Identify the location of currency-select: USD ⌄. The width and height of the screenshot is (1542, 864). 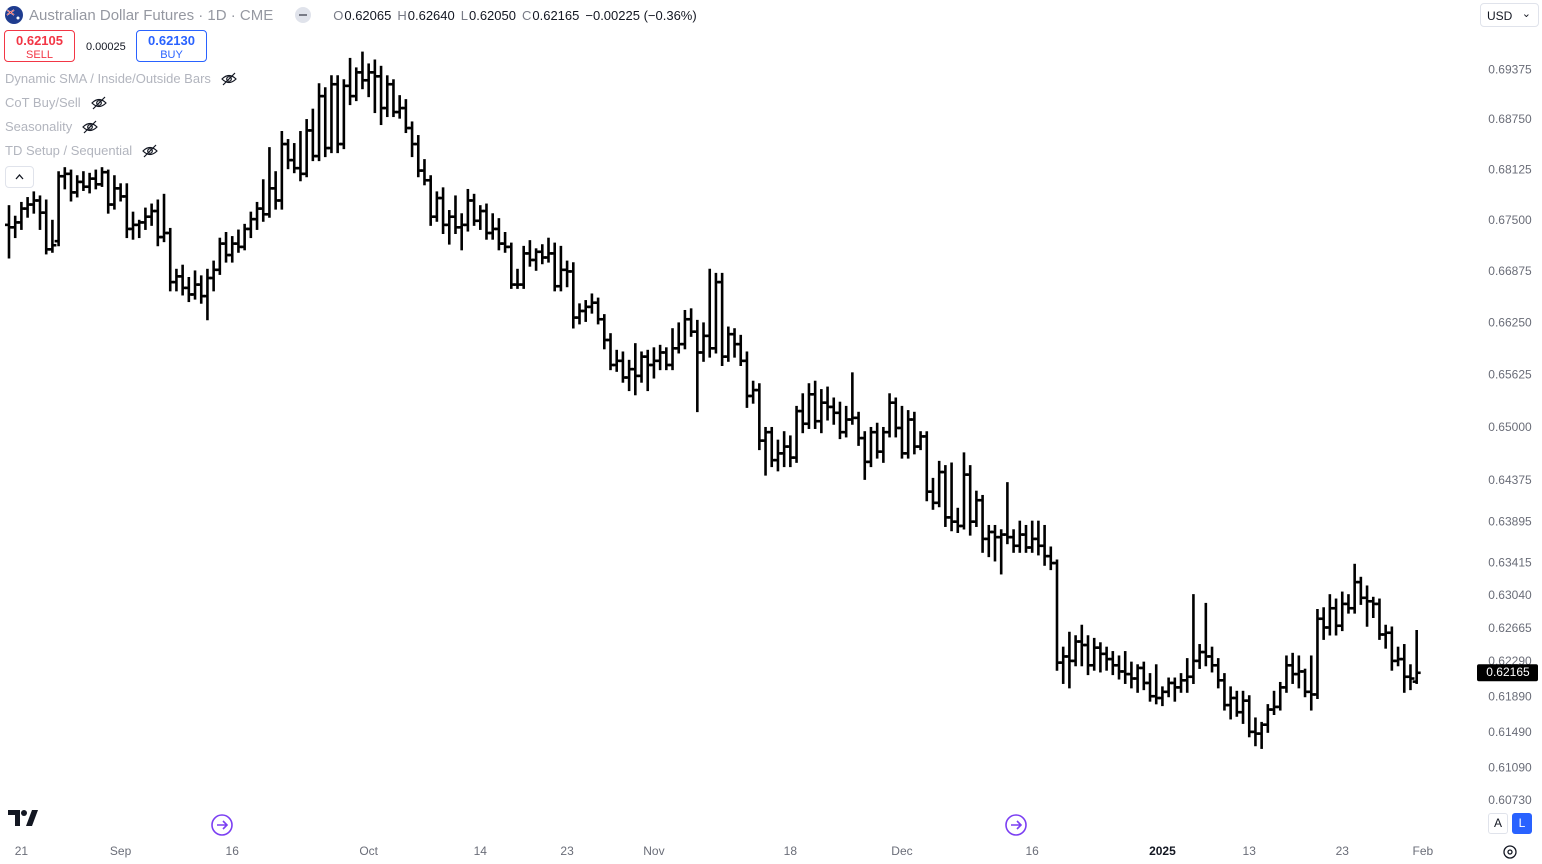
(1509, 15).